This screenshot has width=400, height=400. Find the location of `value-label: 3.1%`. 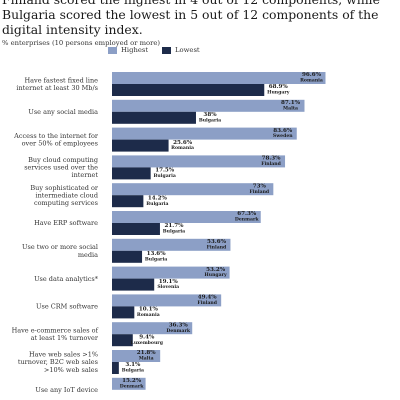

value-label: 3.1% is located at coordinates (133, 365).